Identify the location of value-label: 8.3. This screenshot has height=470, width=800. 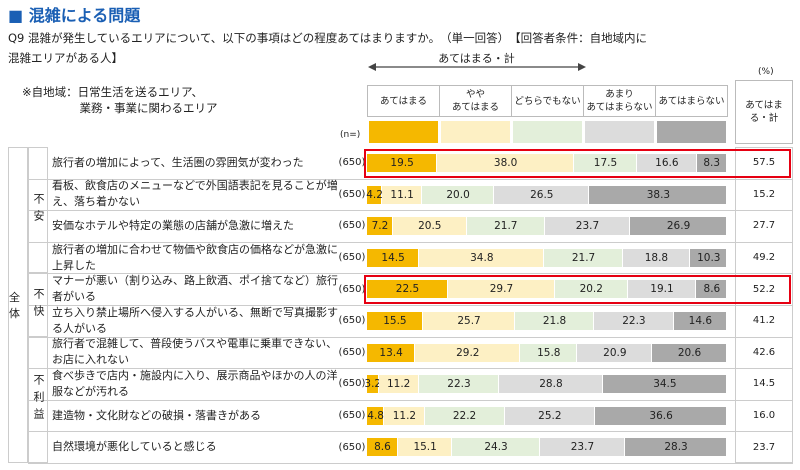
(712, 163).